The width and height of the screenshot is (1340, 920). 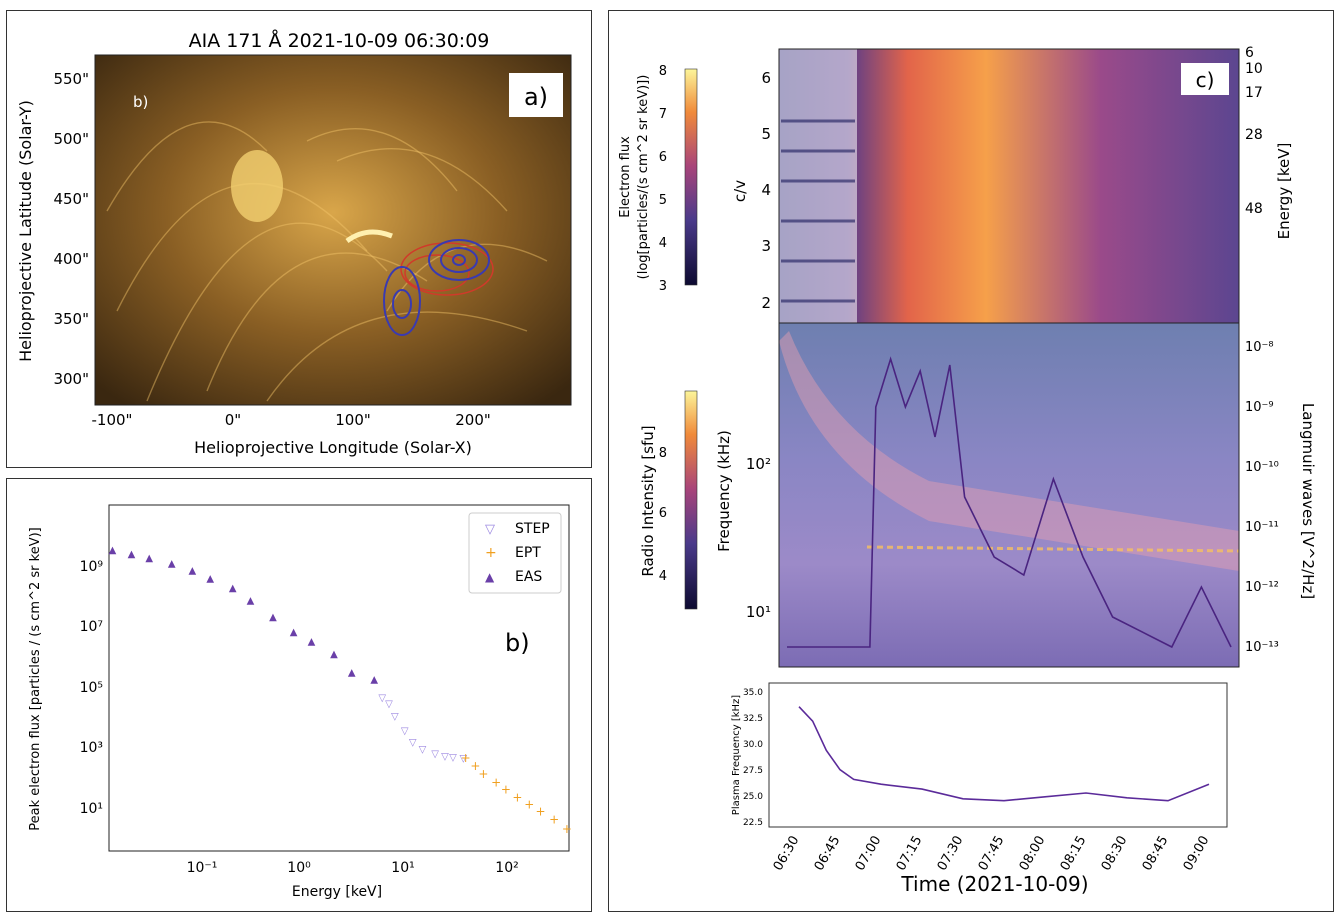 I want to click on langmuir-tick: 10⁻⁸, so click(x=1259, y=347).